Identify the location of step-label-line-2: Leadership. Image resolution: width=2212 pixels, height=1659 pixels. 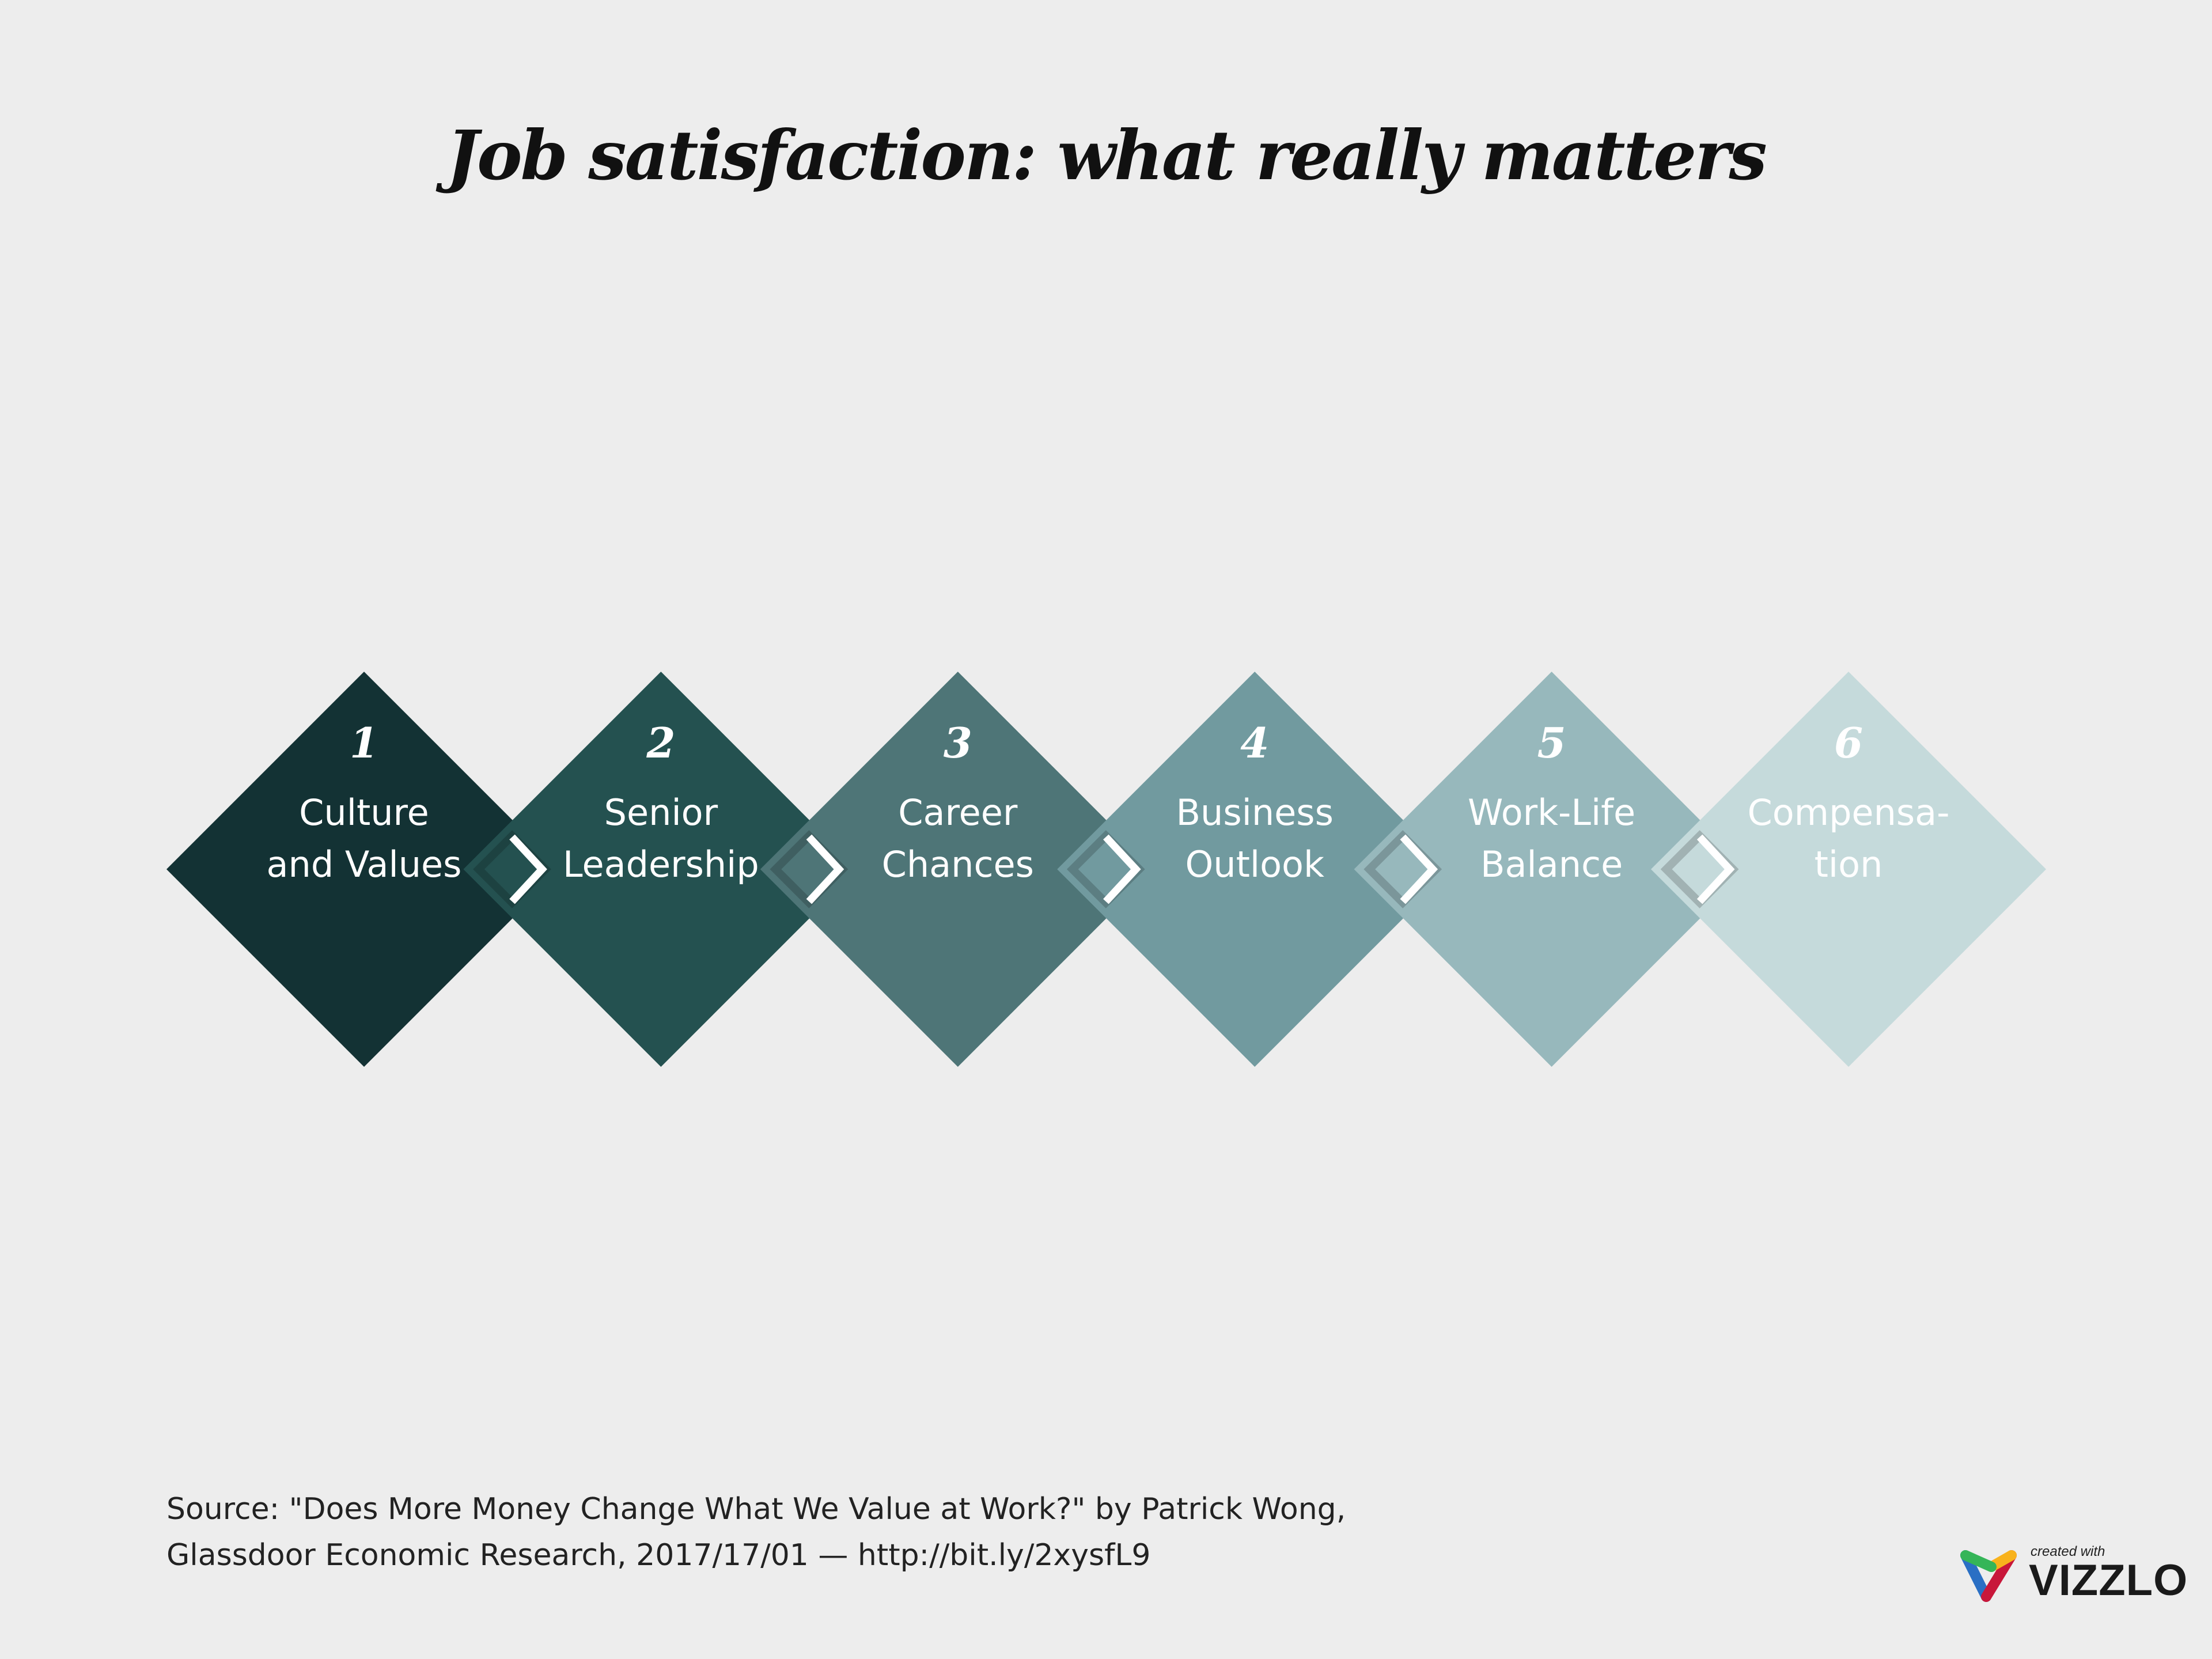
(661, 864).